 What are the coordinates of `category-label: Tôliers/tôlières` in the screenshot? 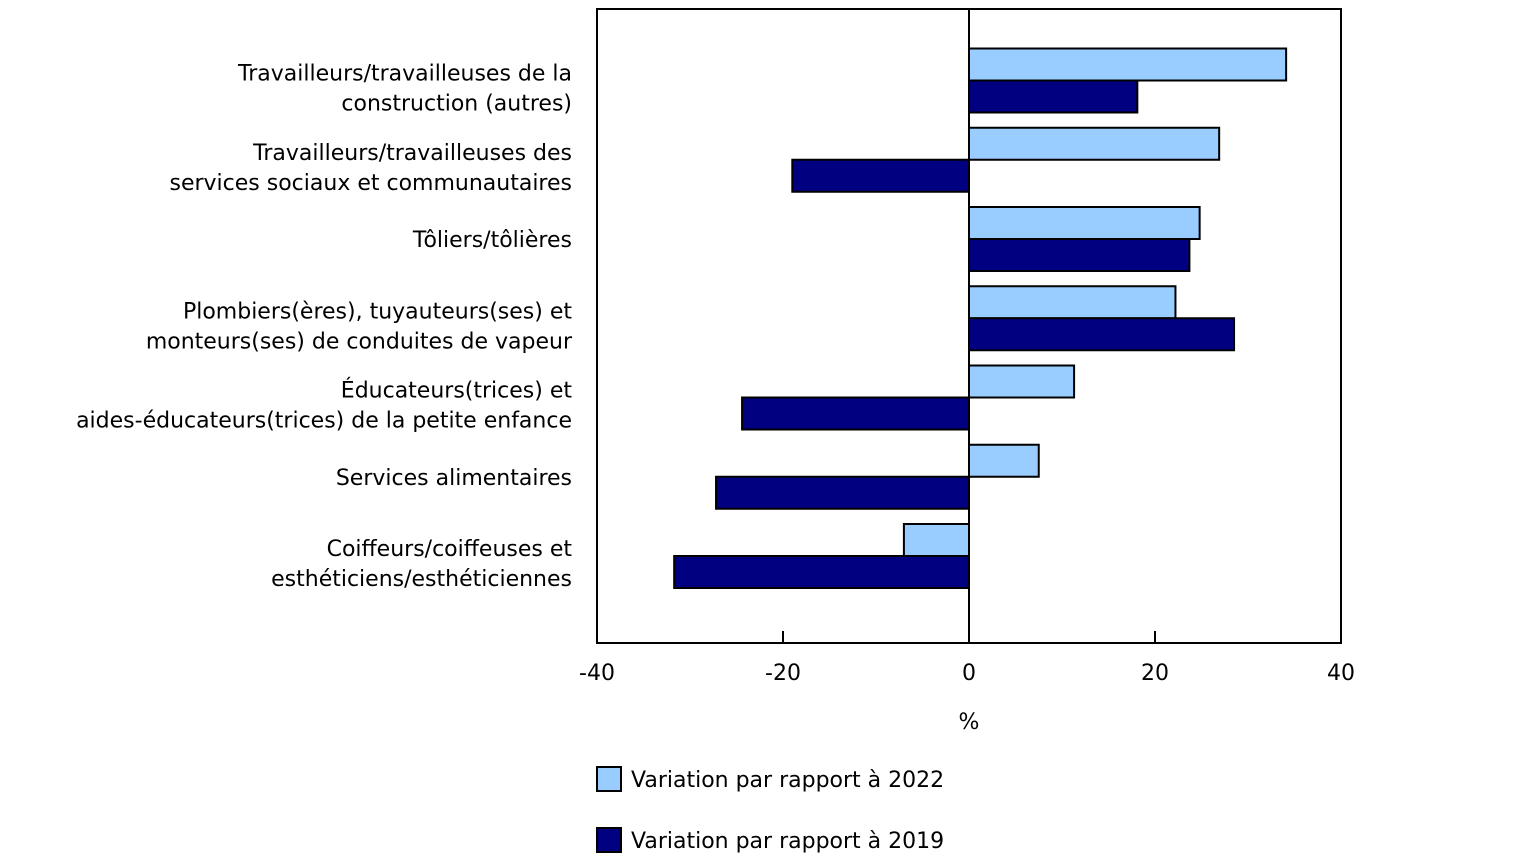 It's located at (492, 240).